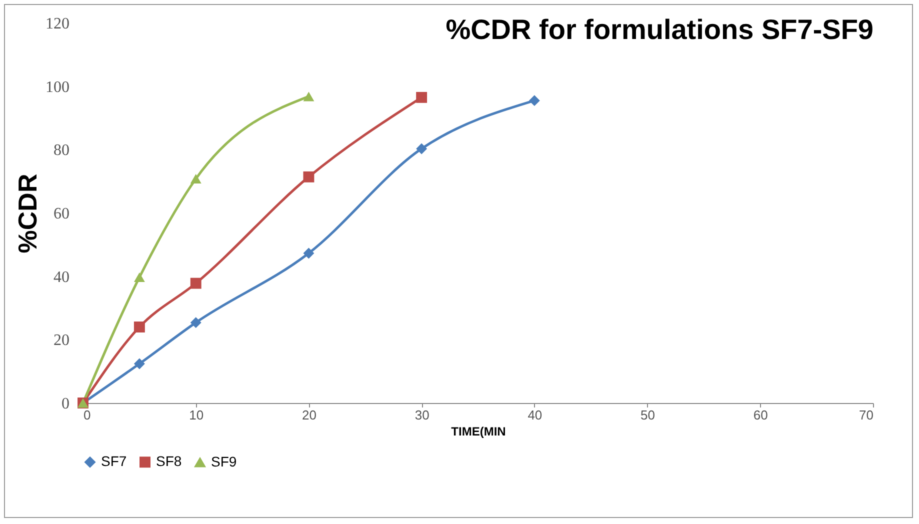  Describe the element at coordinates (114, 461) in the screenshot. I see `legend-label: SF7` at that location.